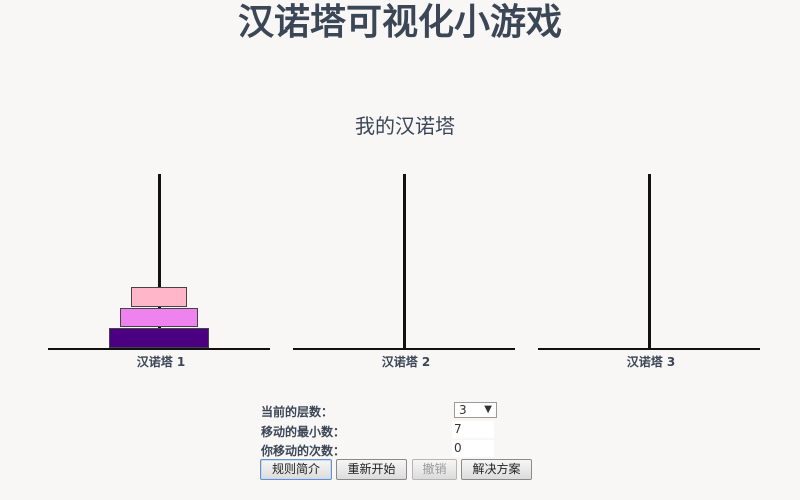  What do you see at coordinates (649, 261) in the screenshot?
I see `tower-3-pole` at bounding box center [649, 261].